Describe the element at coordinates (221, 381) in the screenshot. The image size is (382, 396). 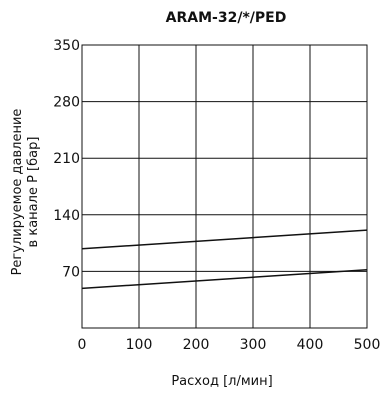
I see `x-axis-label: Расход [л/мин]` at that location.